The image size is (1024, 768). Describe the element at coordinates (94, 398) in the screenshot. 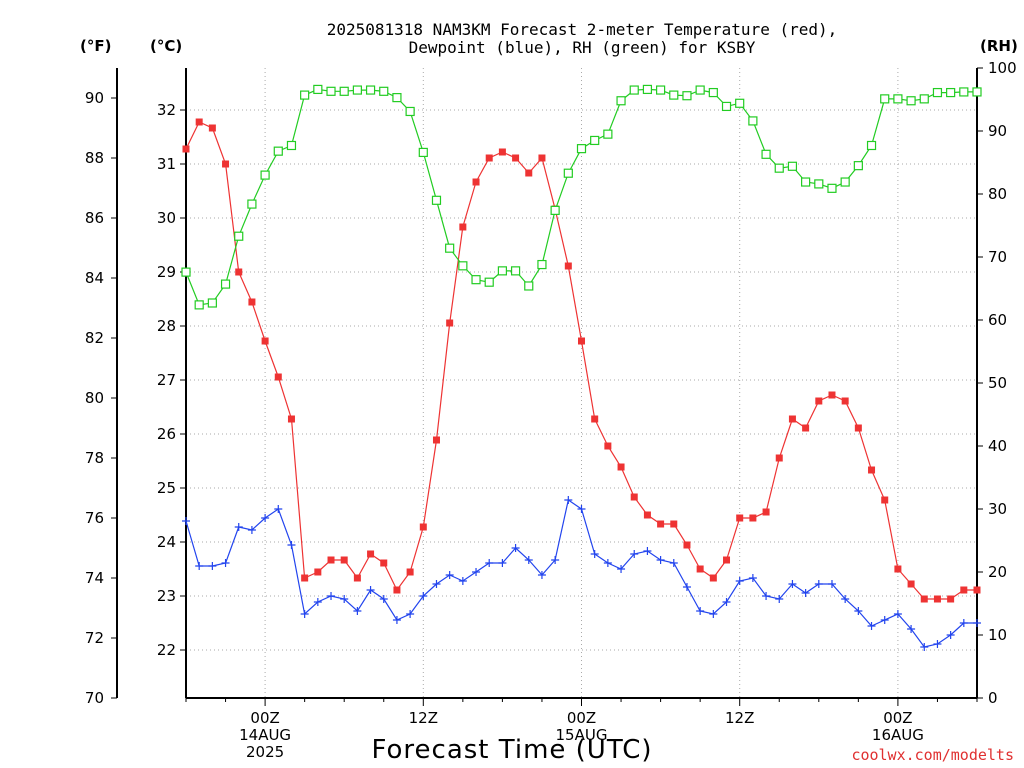

I see `fahrenheit-tick-label: 80` at that location.